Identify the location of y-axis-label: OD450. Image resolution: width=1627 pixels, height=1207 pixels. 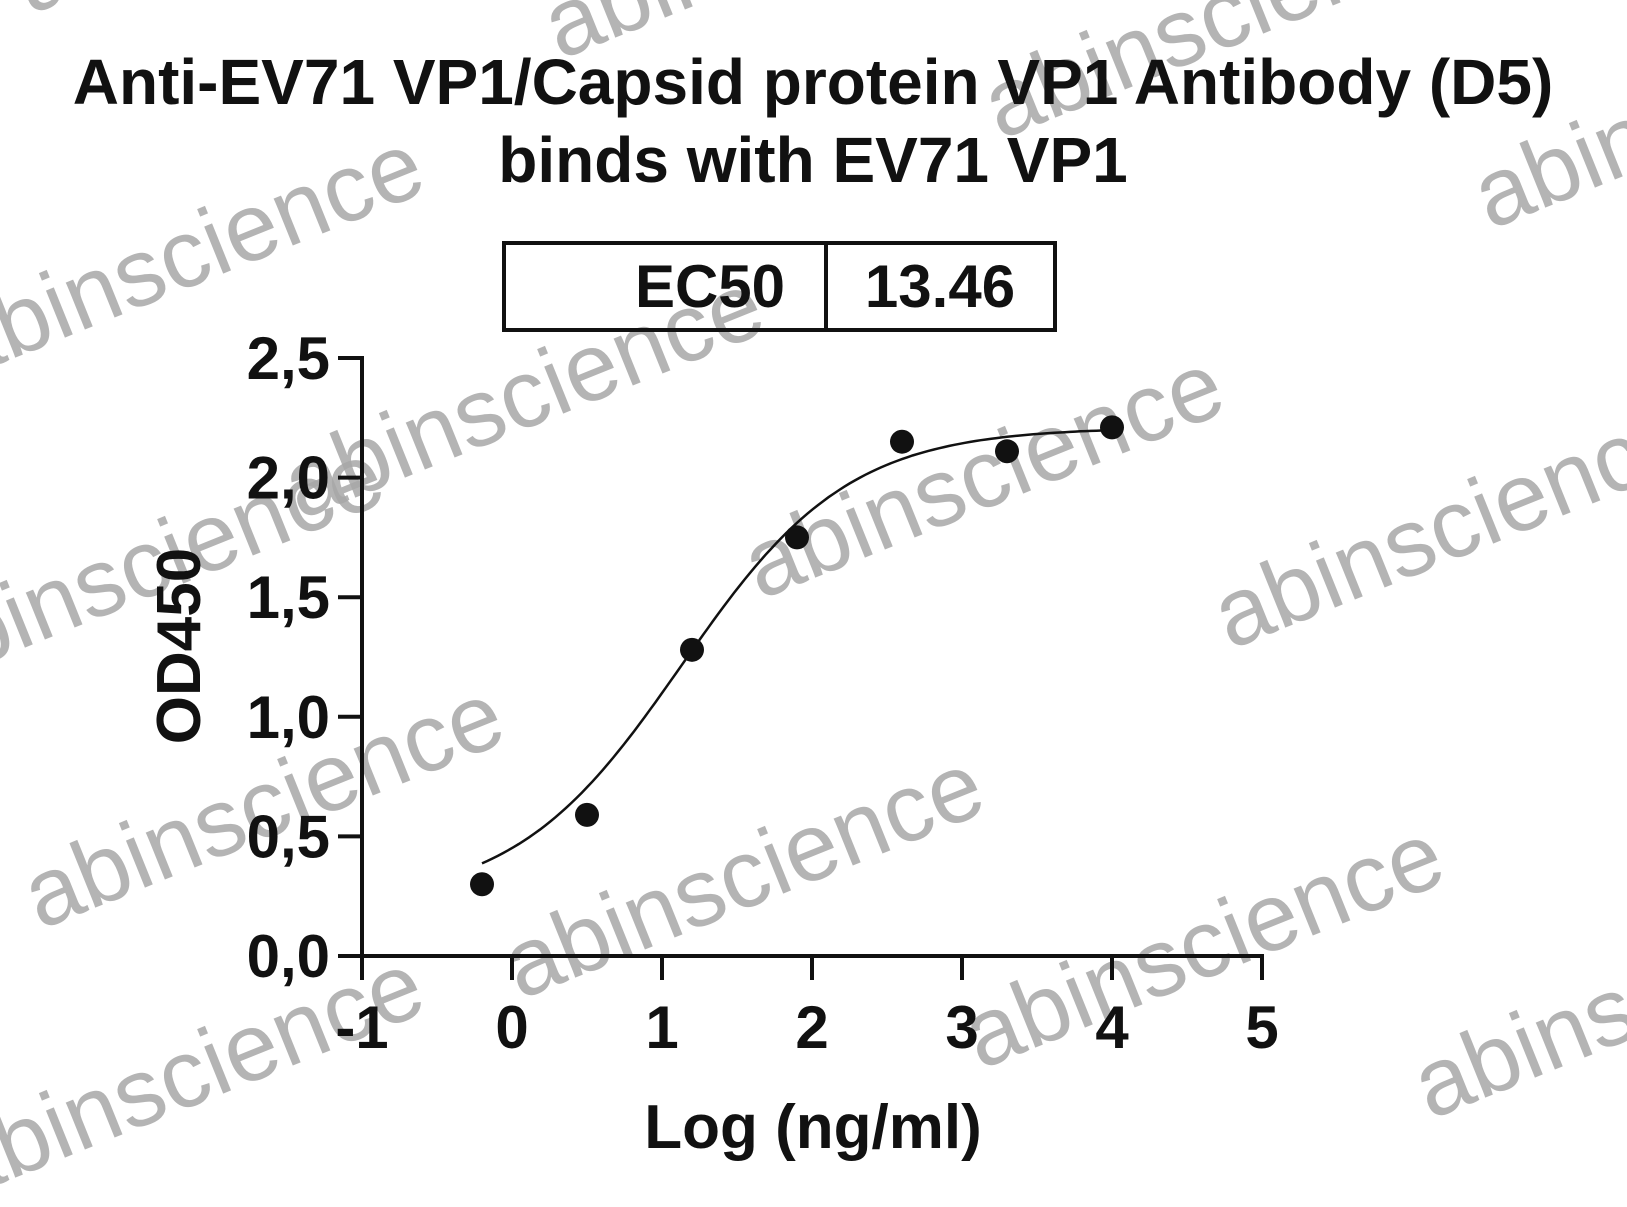
(179, 646).